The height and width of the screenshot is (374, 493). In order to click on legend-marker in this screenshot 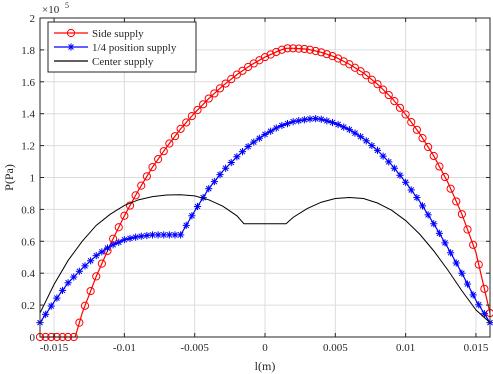, I will do `click(71, 47)`.